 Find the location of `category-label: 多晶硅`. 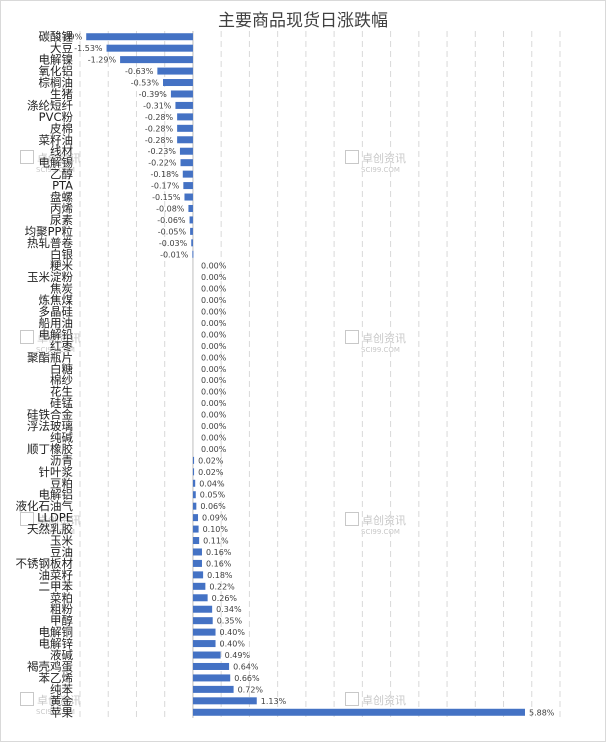

category-label: 多晶硅 is located at coordinates (56, 312).